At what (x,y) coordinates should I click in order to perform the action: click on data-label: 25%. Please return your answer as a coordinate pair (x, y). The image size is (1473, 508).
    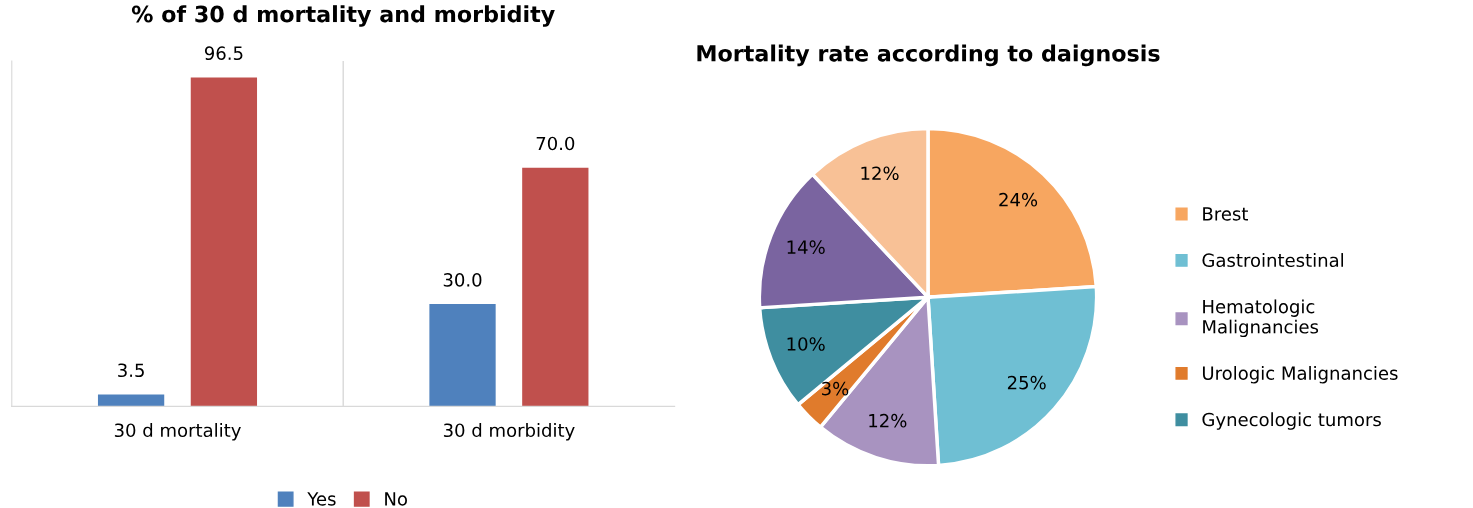
    Looking at the image, I should click on (1026, 382).